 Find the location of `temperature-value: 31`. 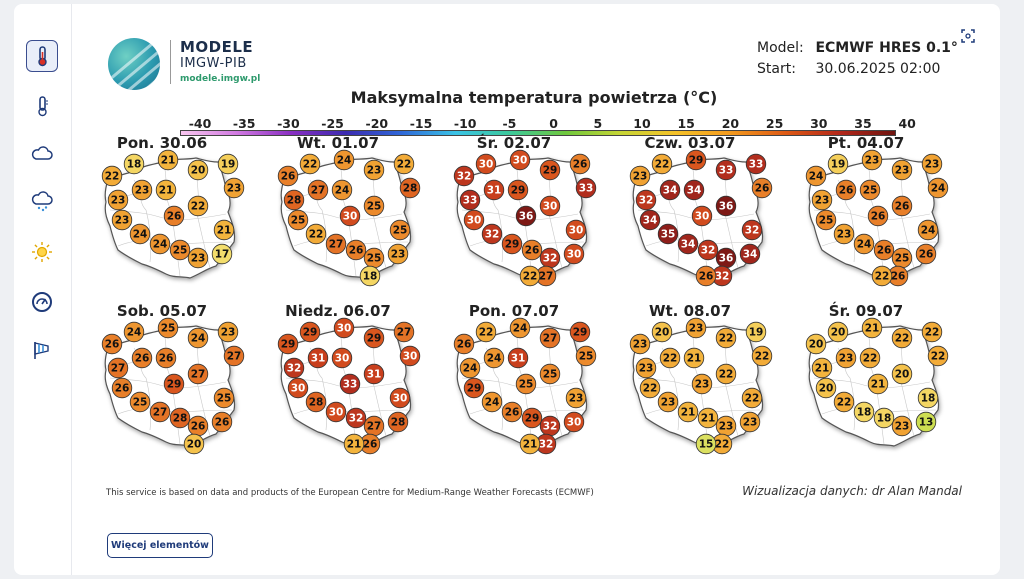

temperature-value: 31 is located at coordinates (518, 359).